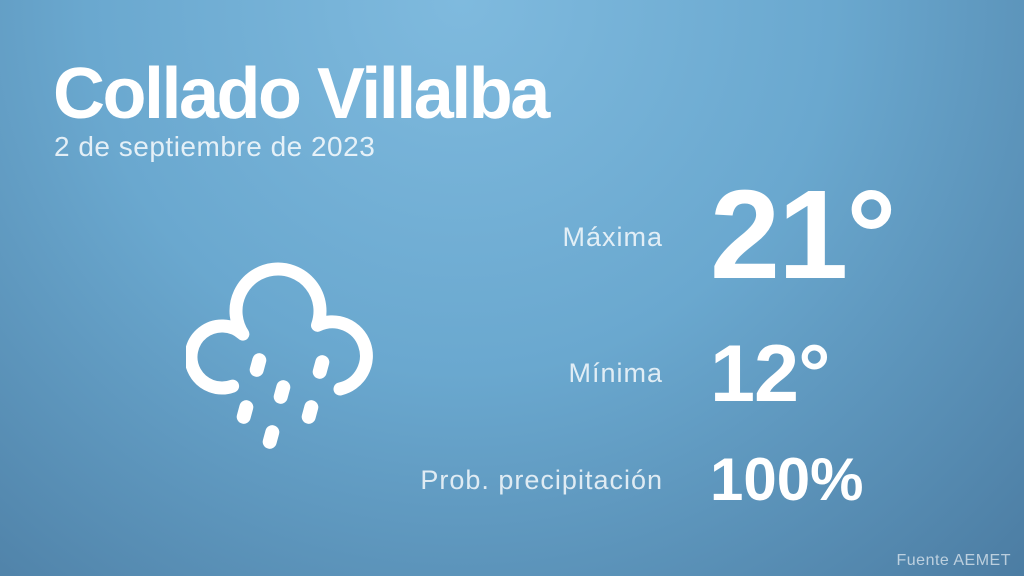 Image resolution: width=1024 pixels, height=576 pixels. What do you see at coordinates (301, 94) in the screenshot?
I see `page-title: Collado Villalba` at bounding box center [301, 94].